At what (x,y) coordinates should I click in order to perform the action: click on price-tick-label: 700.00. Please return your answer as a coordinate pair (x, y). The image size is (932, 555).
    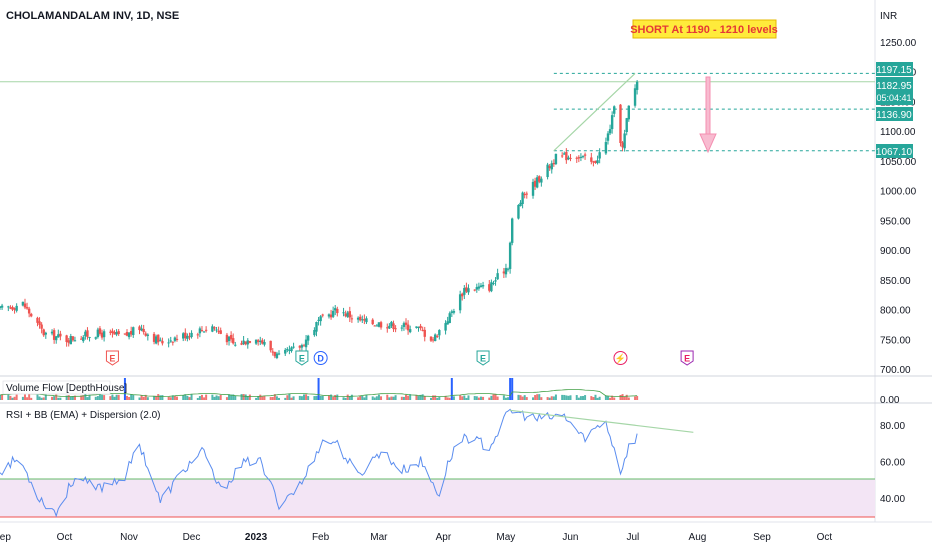
    Looking at the image, I should click on (895, 370).